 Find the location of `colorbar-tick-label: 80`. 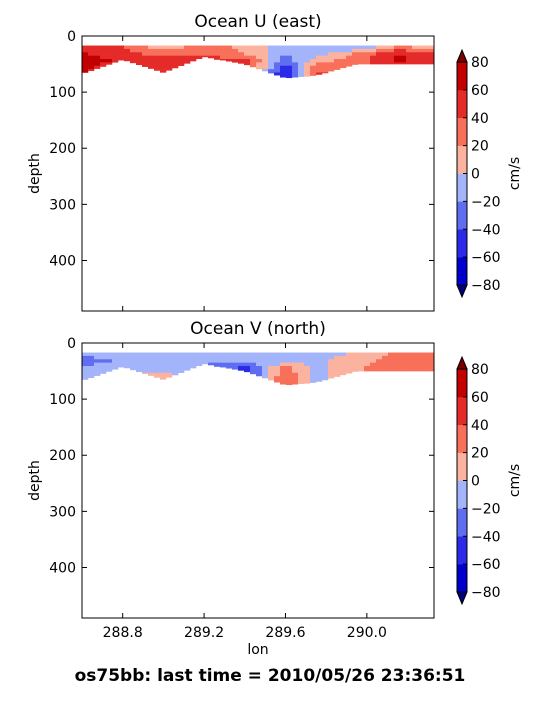

colorbar-tick-label: 80 is located at coordinates (480, 370).